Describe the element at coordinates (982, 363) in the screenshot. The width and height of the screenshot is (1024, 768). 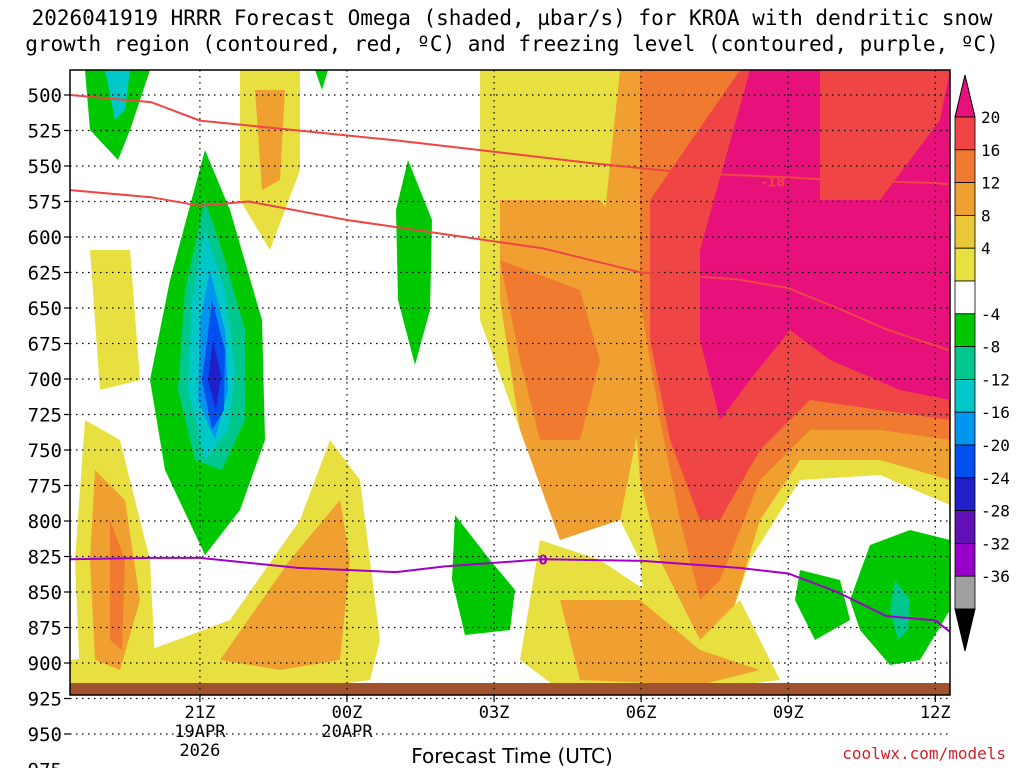
I see `colorbar: 20 16 12 8 4 -4 -8 -12 -16 -20 -24 -28 -32 -36` at that location.